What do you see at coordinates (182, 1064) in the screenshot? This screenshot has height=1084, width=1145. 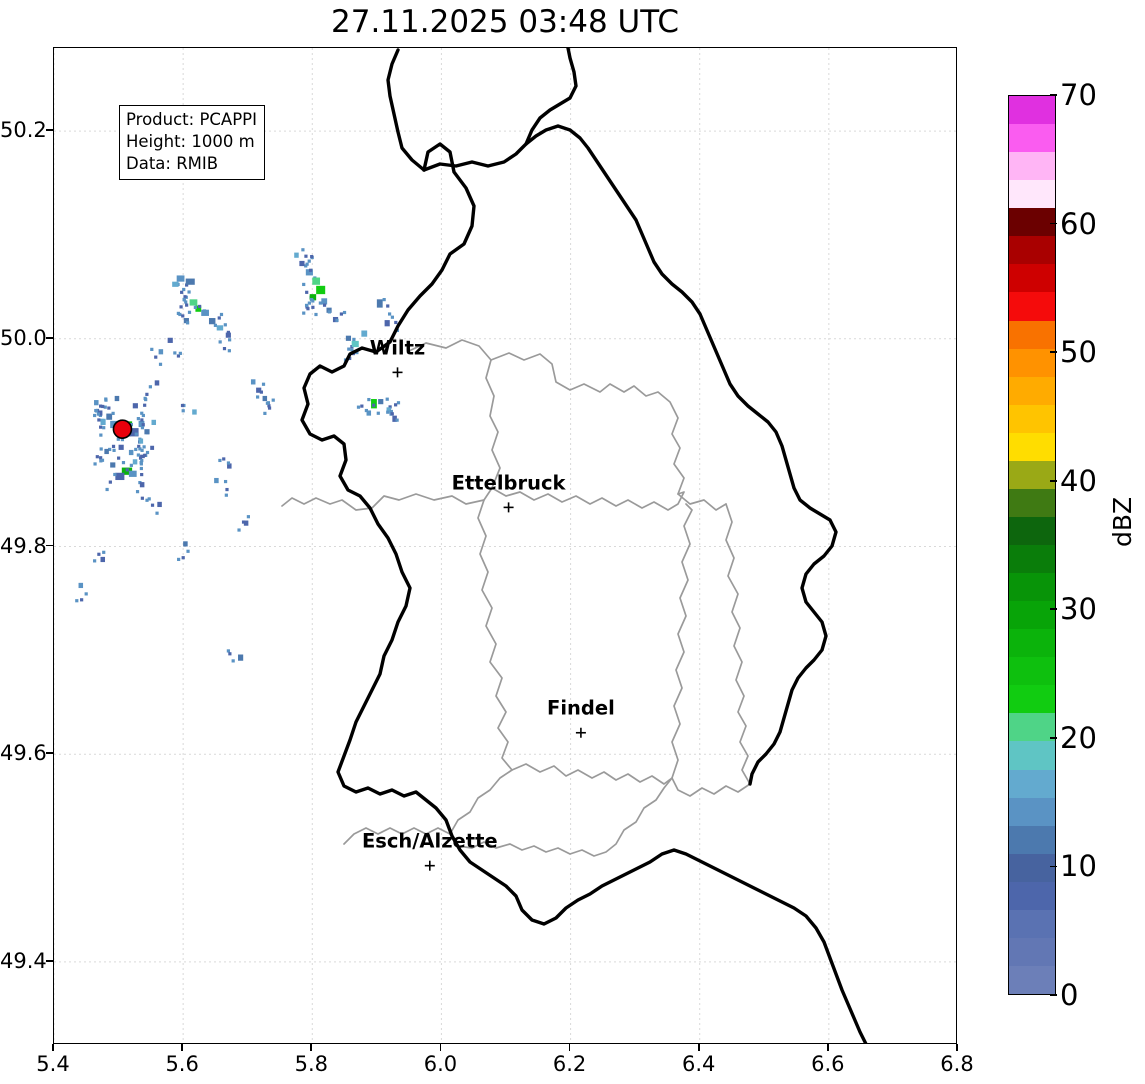 I see `x-tick-label: 5.6` at bounding box center [182, 1064].